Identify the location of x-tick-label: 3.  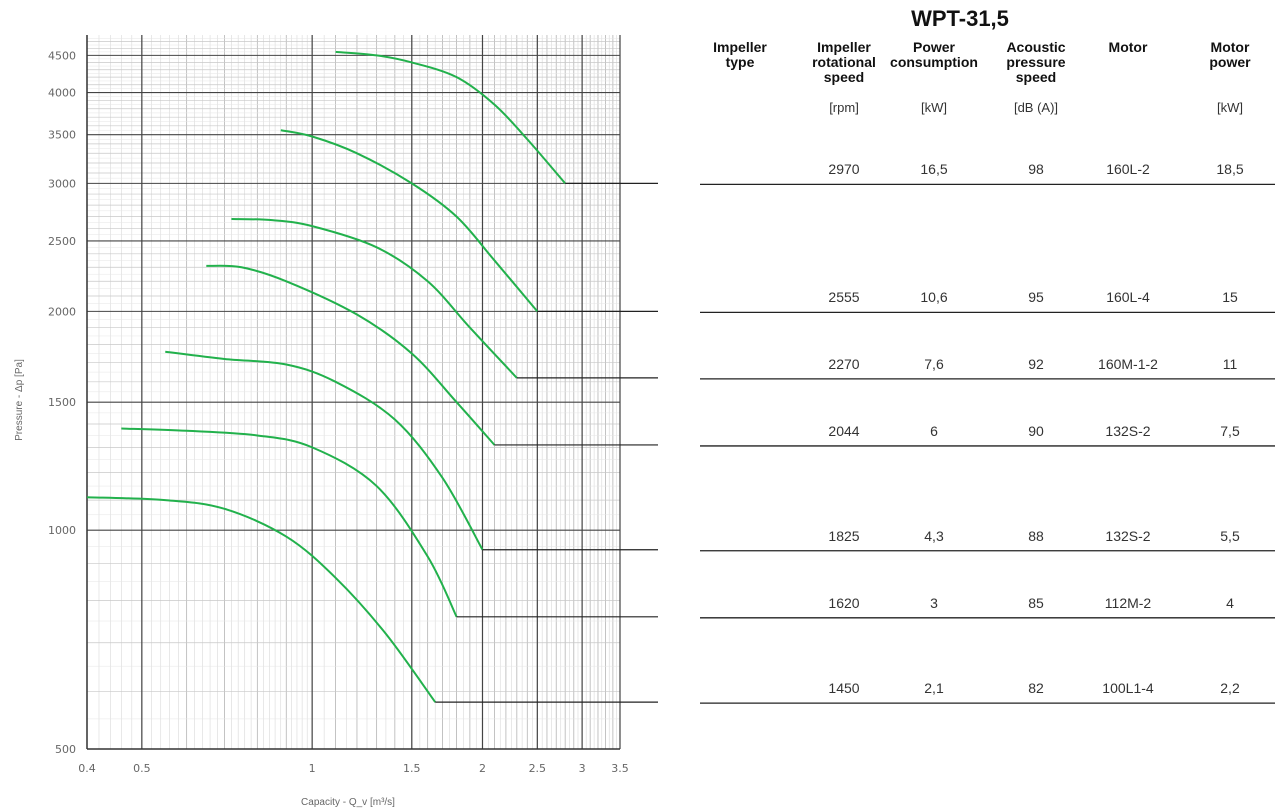
(582, 768).